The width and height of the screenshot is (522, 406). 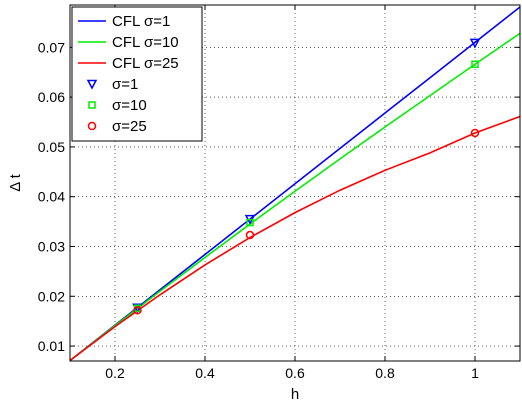 I want to click on x-tick-label: 0.4, so click(x=205, y=373).